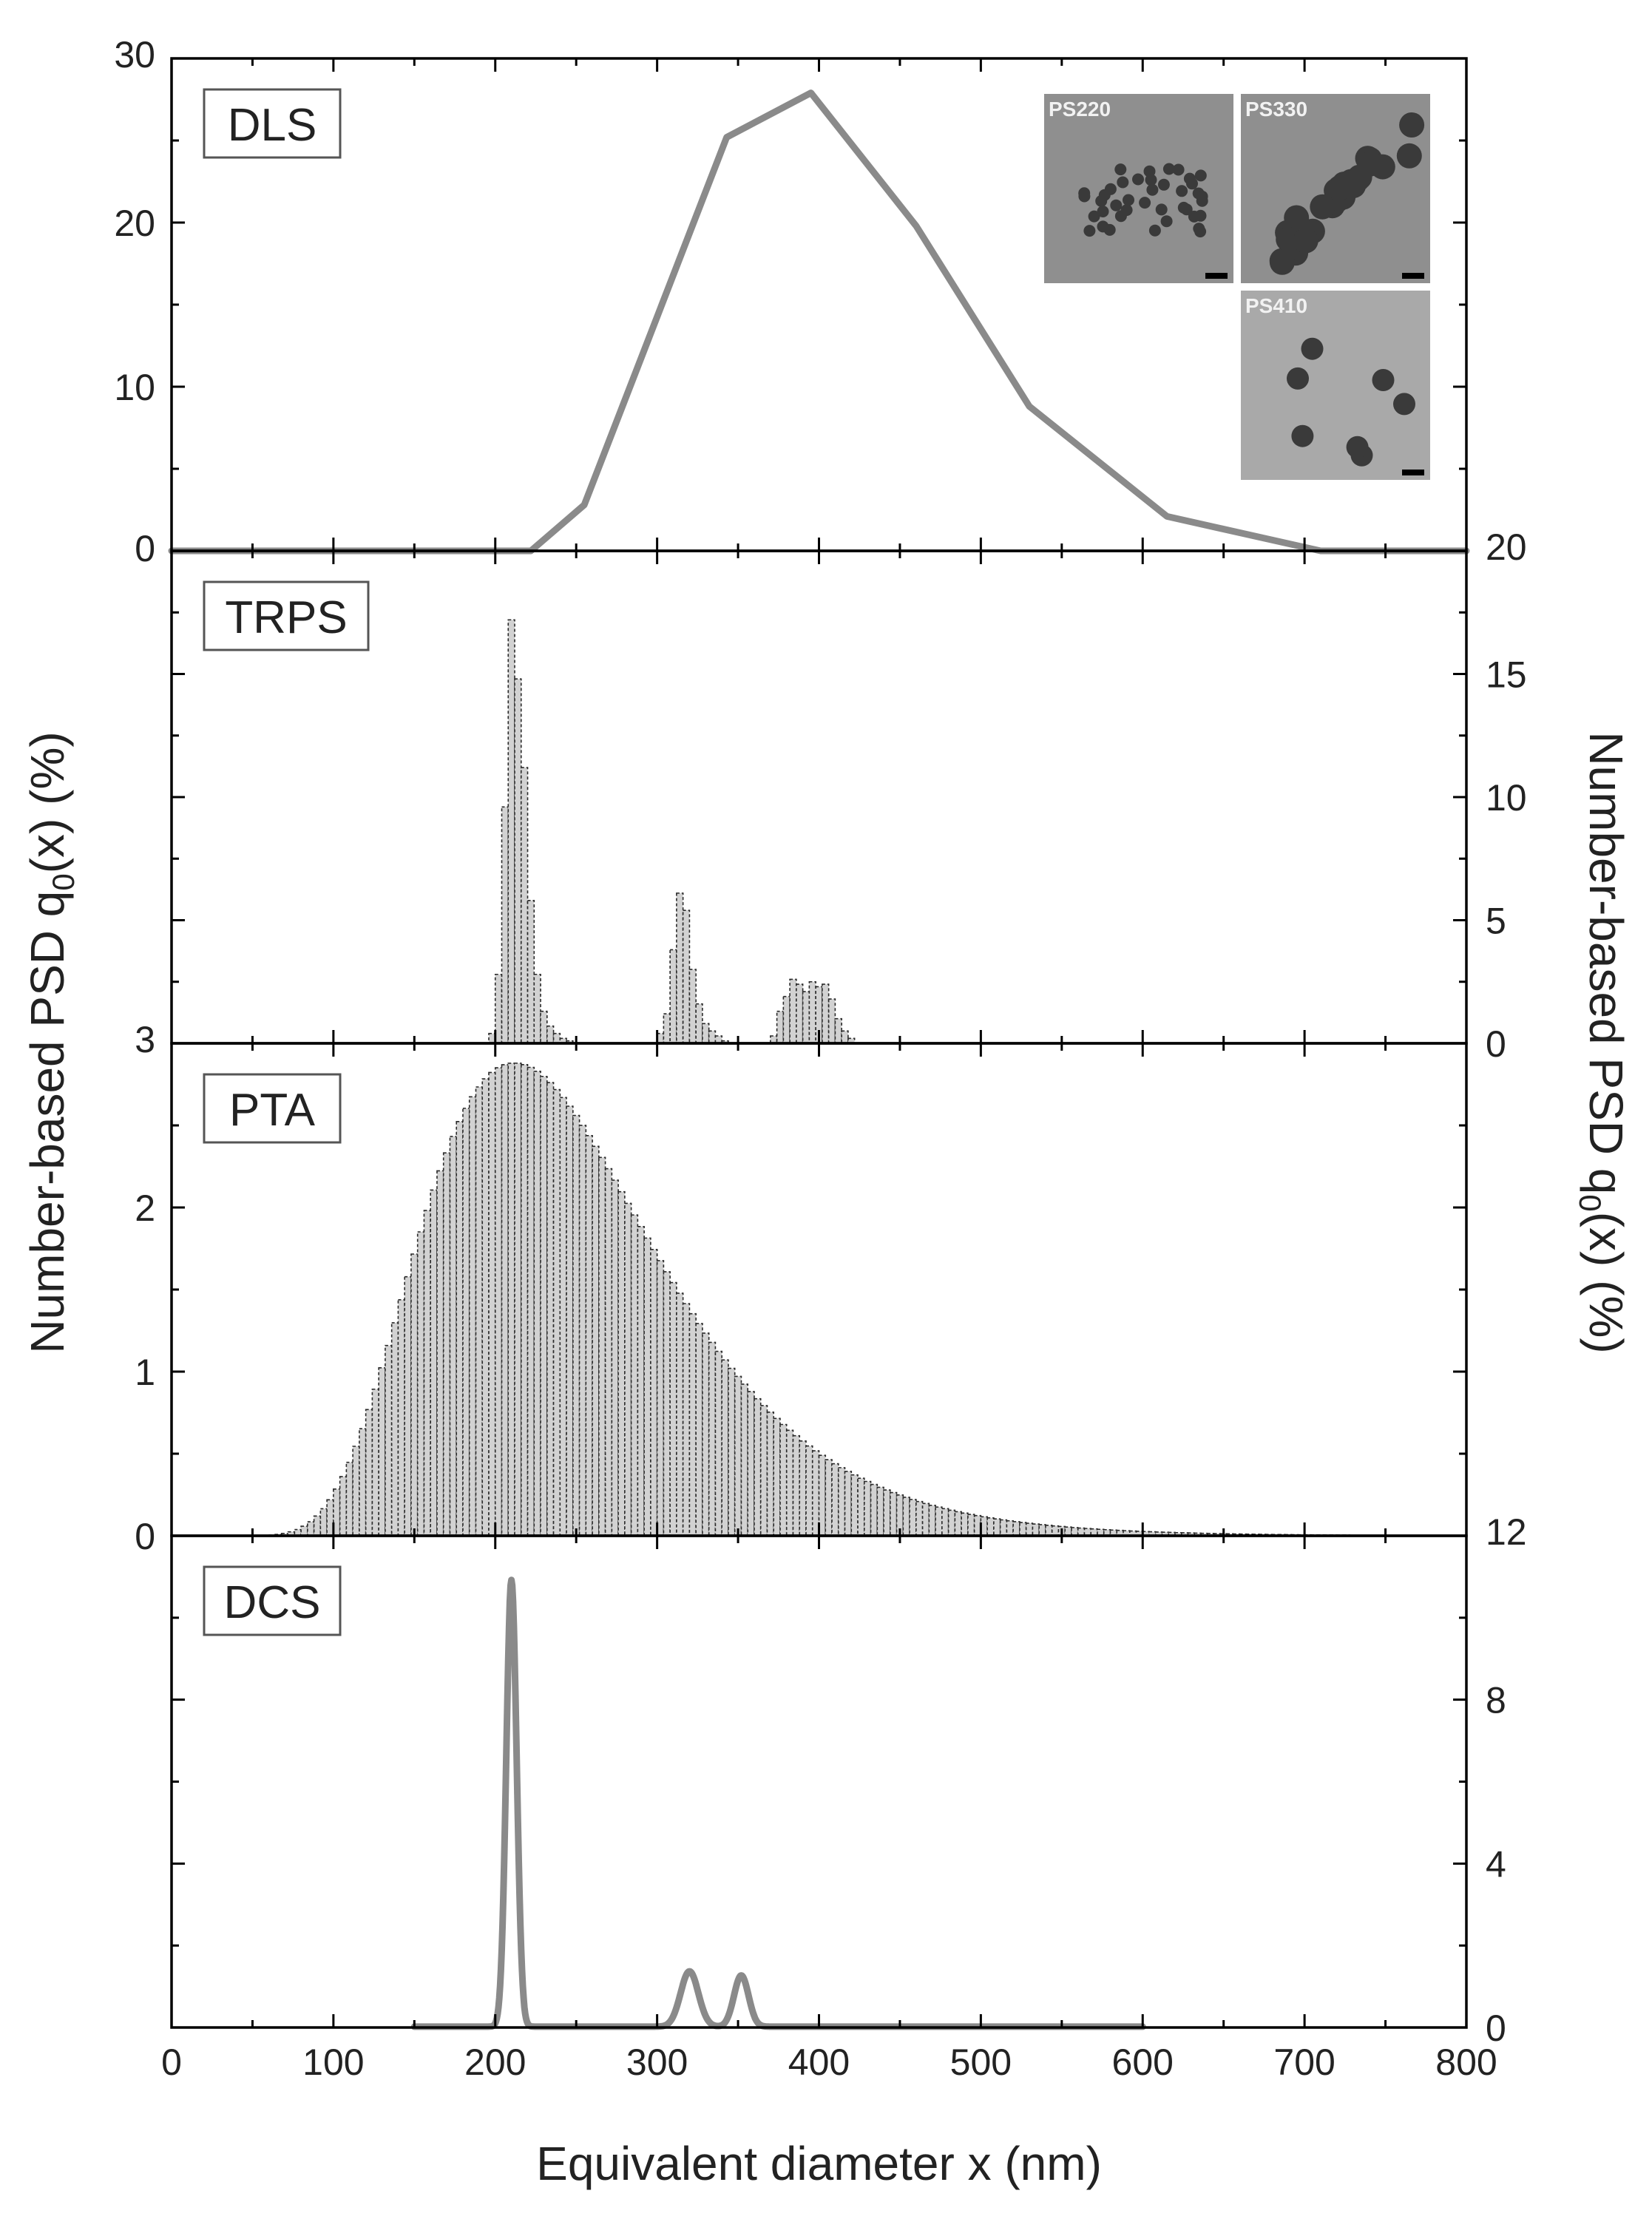 This screenshot has width=1652, height=2219. Describe the element at coordinates (134, 224) in the screenshot. I see `y-tick-label: 20` at that location.